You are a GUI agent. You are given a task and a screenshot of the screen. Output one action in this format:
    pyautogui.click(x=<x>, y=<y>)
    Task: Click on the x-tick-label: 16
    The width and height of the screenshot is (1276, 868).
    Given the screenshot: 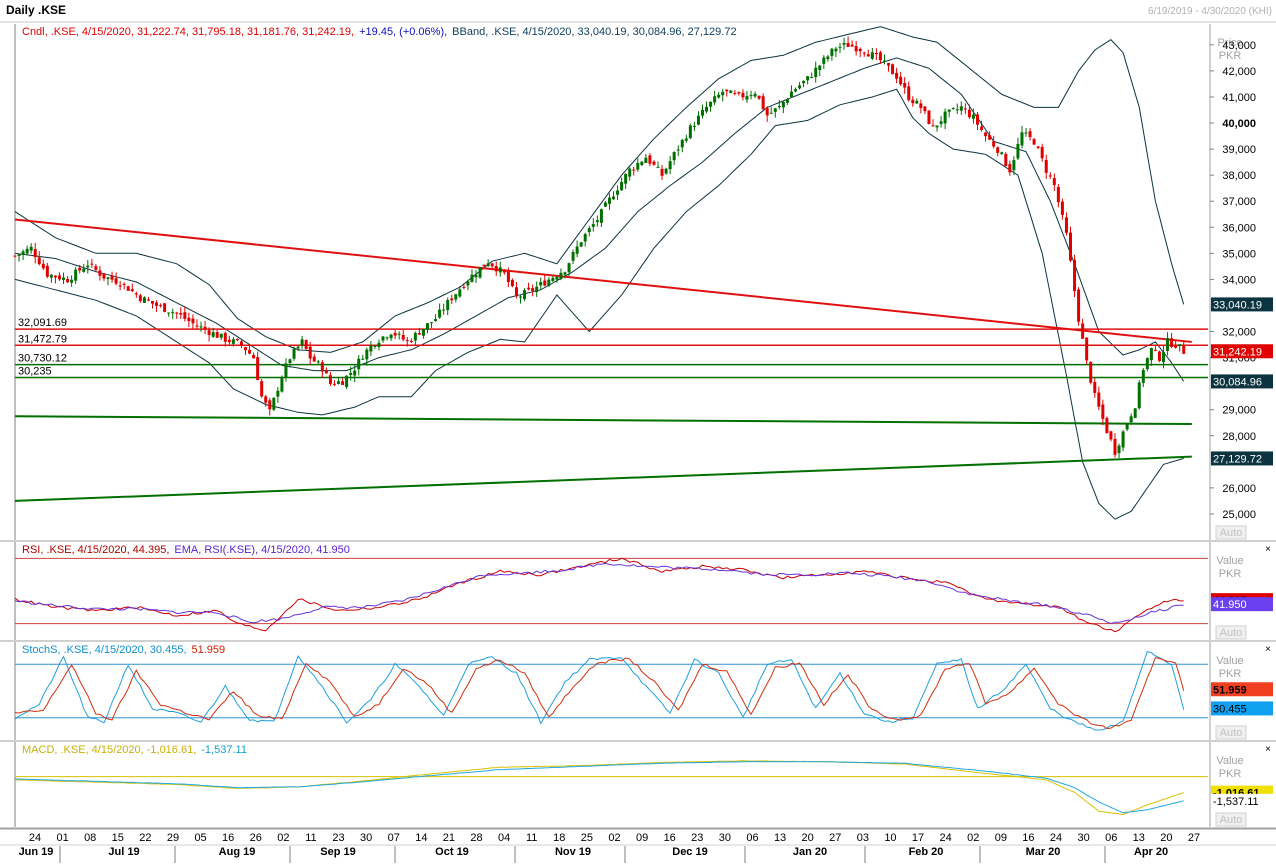 What is the action you would take?
    pyautogui.click(x=228, y=838)
    